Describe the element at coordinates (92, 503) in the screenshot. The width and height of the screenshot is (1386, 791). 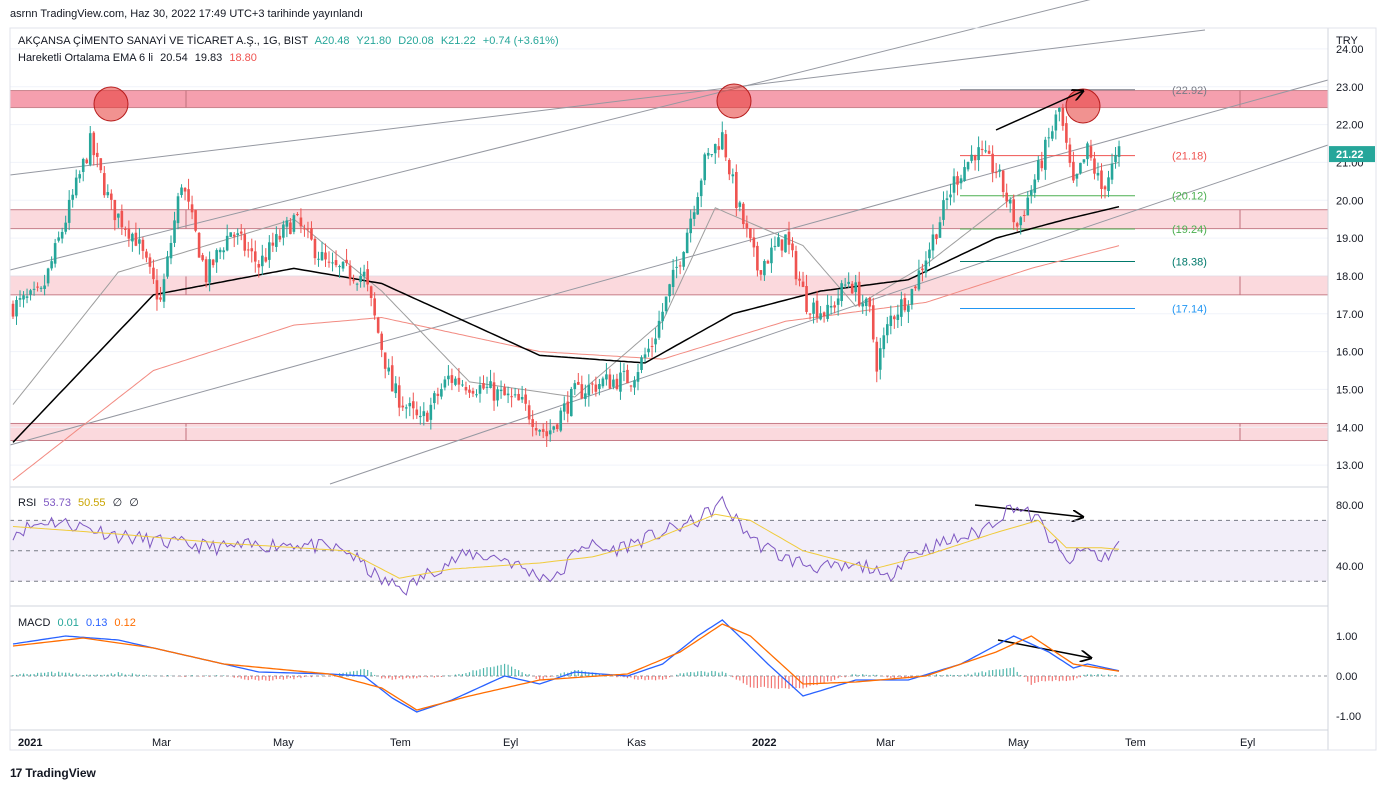
I see `rsi-ma-value: 50.55` at that location.